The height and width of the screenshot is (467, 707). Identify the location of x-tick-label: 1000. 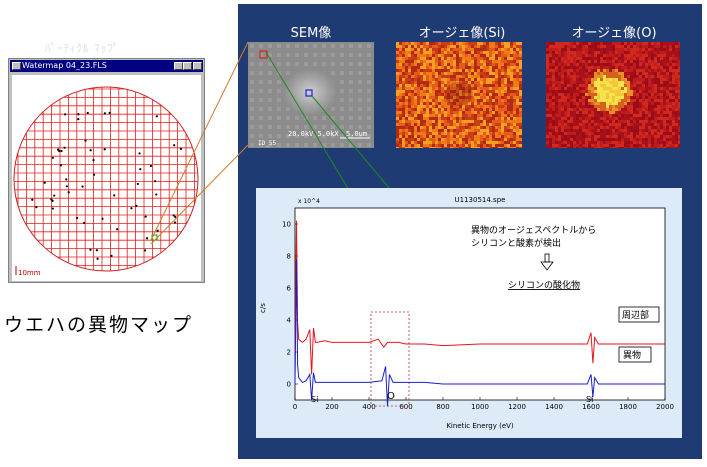
(480, 407).